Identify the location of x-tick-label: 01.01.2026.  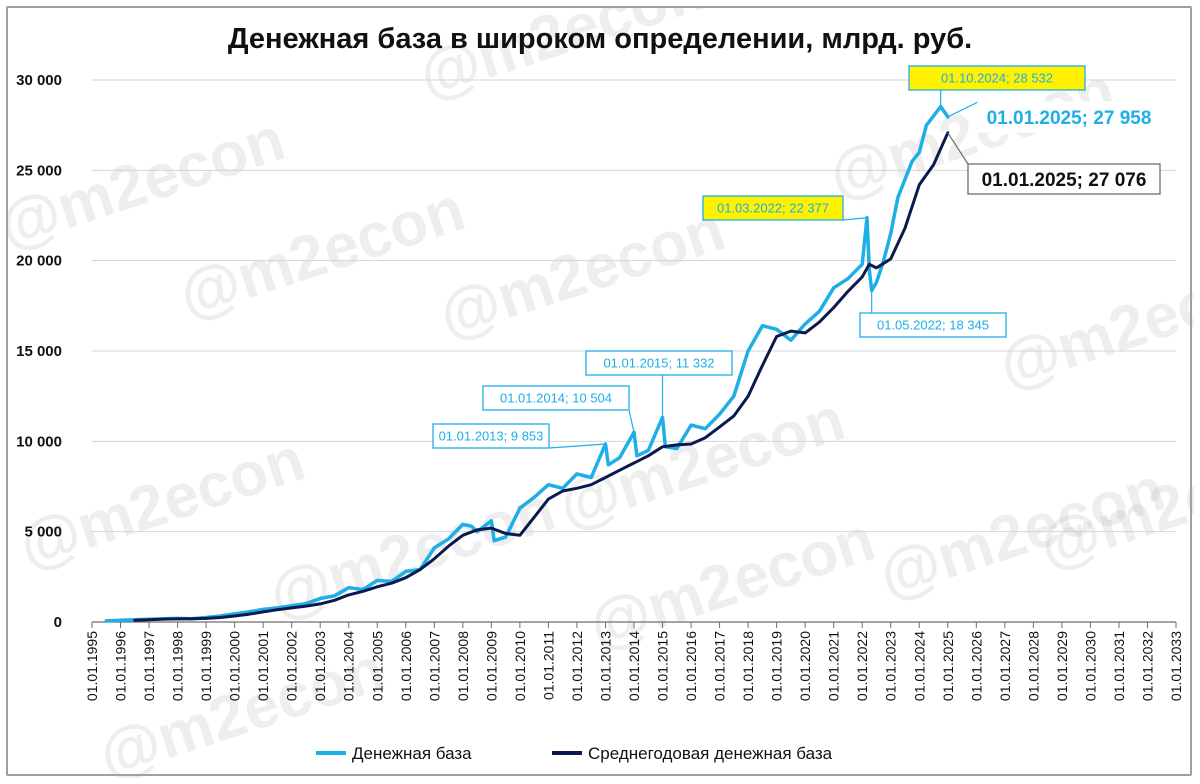
(976, 666).